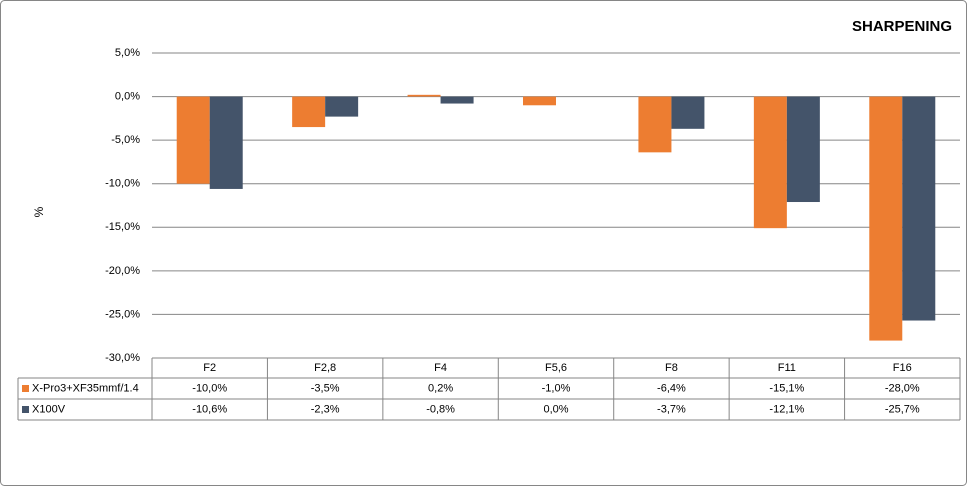 The width and height of the screenshot is (968, 487). I want to click on y-axis-label: %, so click(39, 211).